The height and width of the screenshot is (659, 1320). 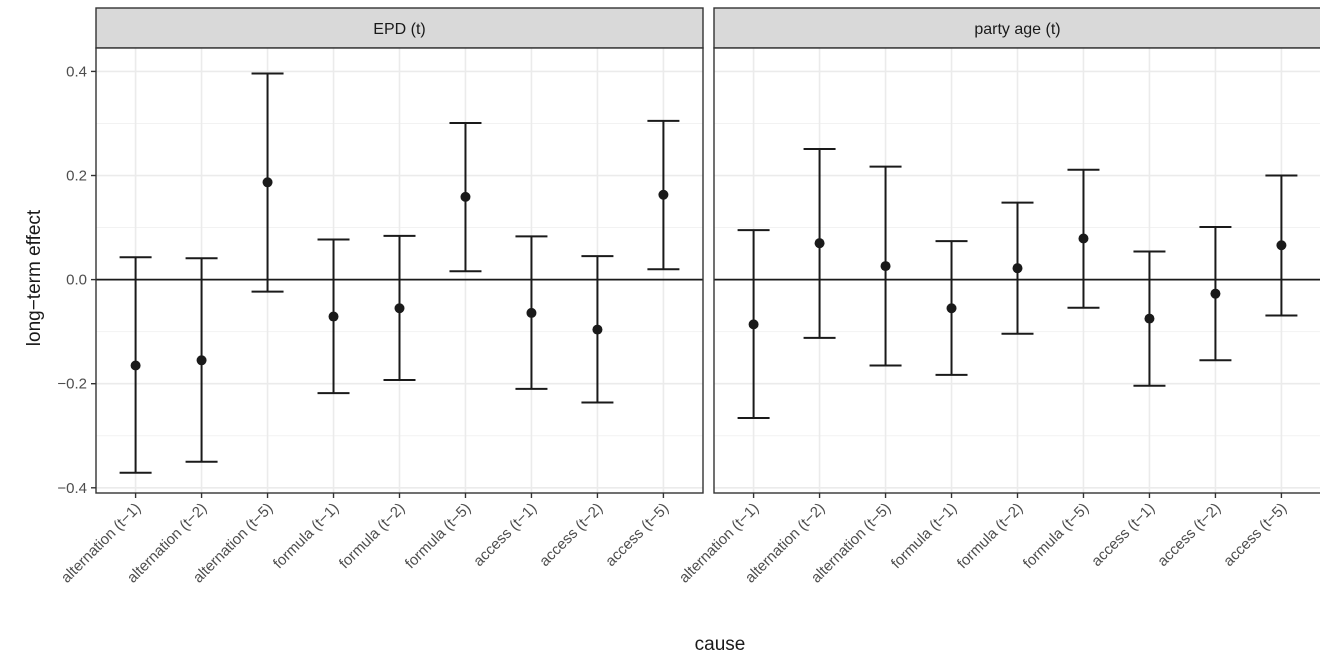 What do you see at coordinates (72, 488) in the screenshot?
I see `y-tick-label: −0.4` at bounding box center [72, 488].